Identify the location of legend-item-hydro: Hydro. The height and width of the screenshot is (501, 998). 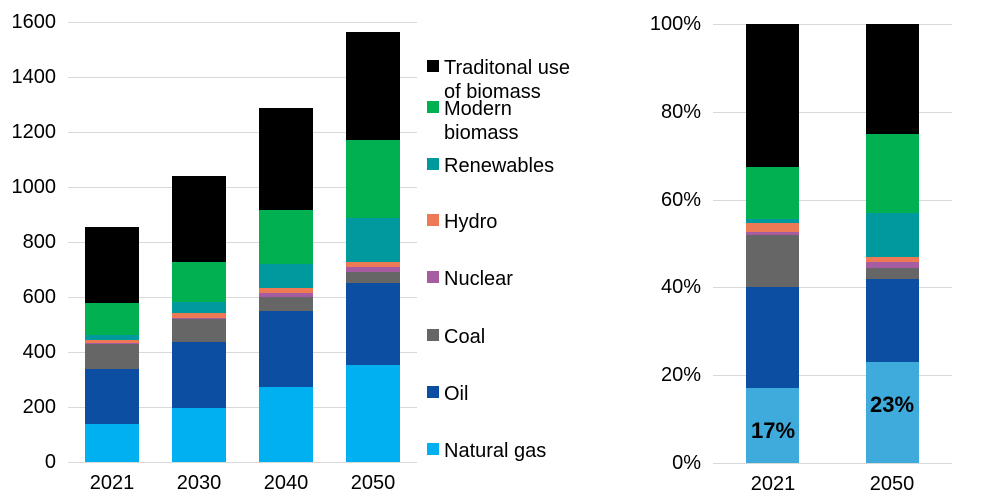
(522, 222).